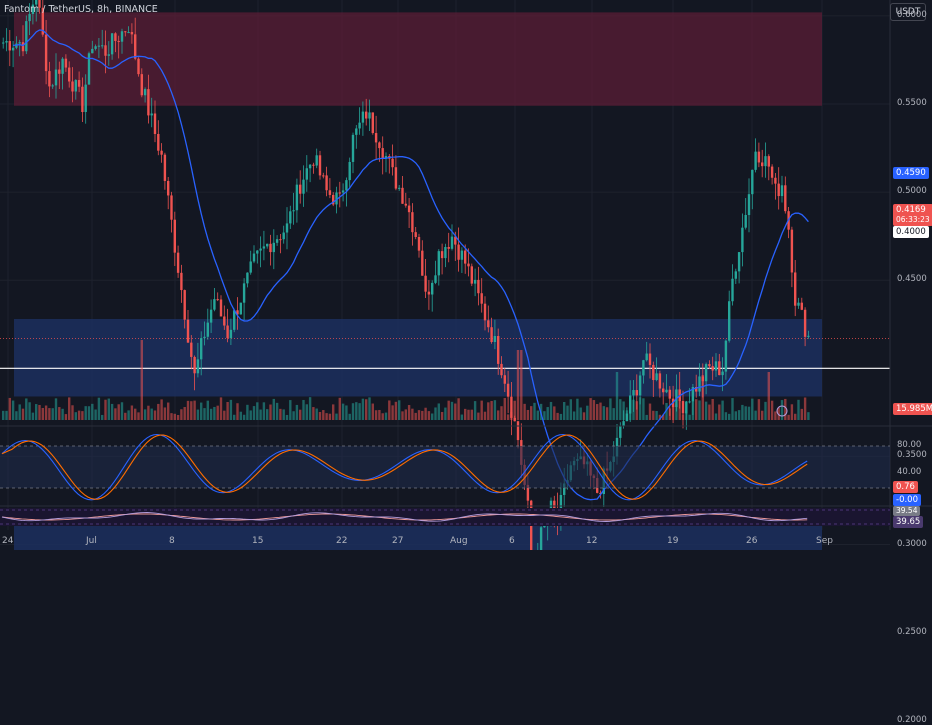 Image resolution: width=932 pixels, height=725 pixels. What do you see at coordinates (342, 541) in the screenshot?
I see `time-tick-label: 22` at bounding box center [342, 541].